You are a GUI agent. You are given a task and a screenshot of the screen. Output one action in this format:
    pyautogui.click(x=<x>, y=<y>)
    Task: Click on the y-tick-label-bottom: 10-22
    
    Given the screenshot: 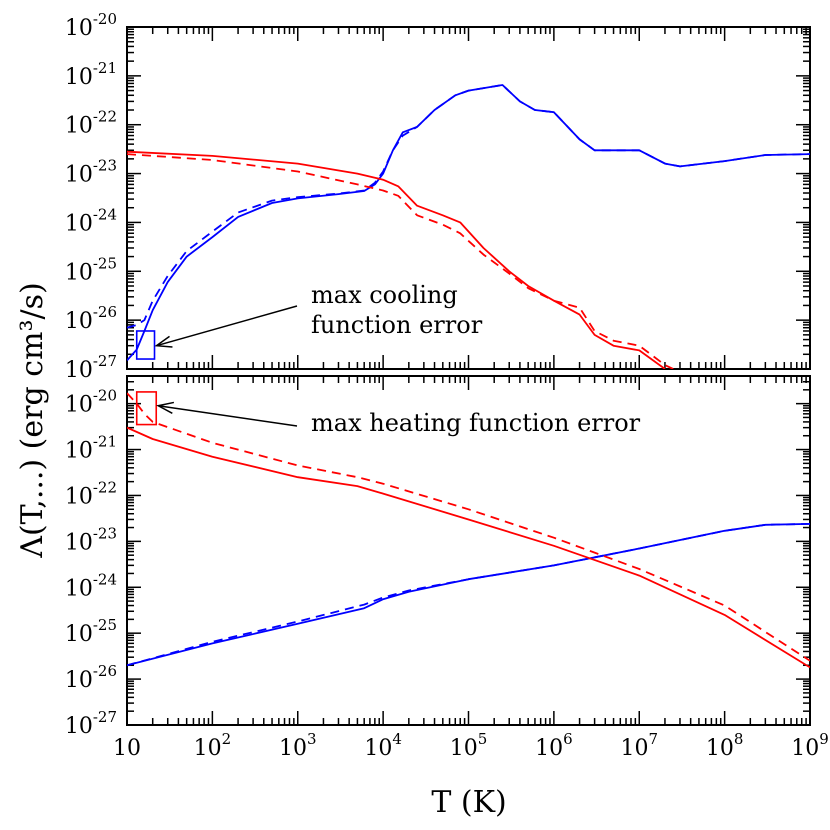 What is the action you would take?
    pyautogui.click(x=91, y=493)
    